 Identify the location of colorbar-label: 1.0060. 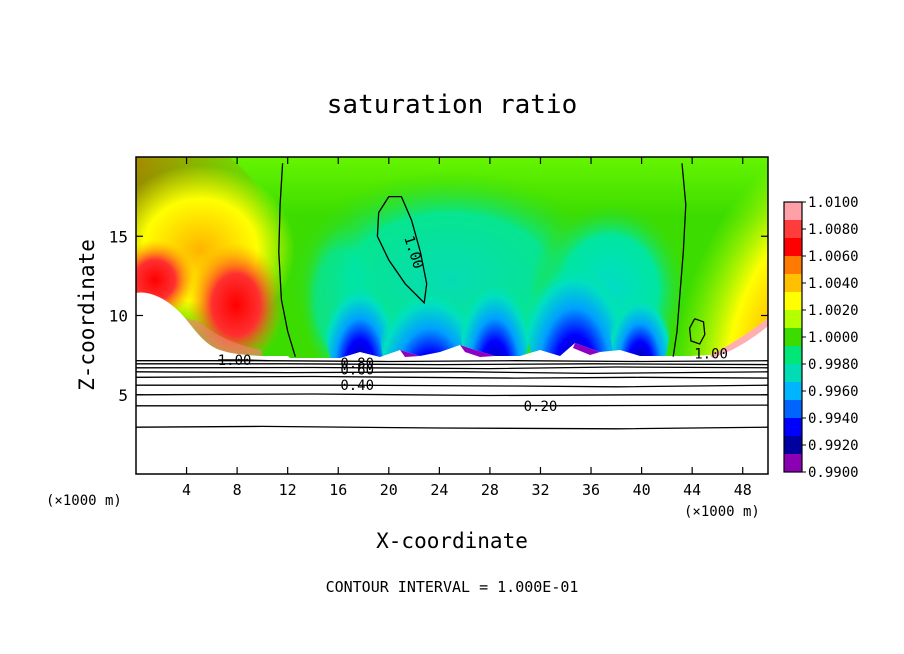
(833, 257).